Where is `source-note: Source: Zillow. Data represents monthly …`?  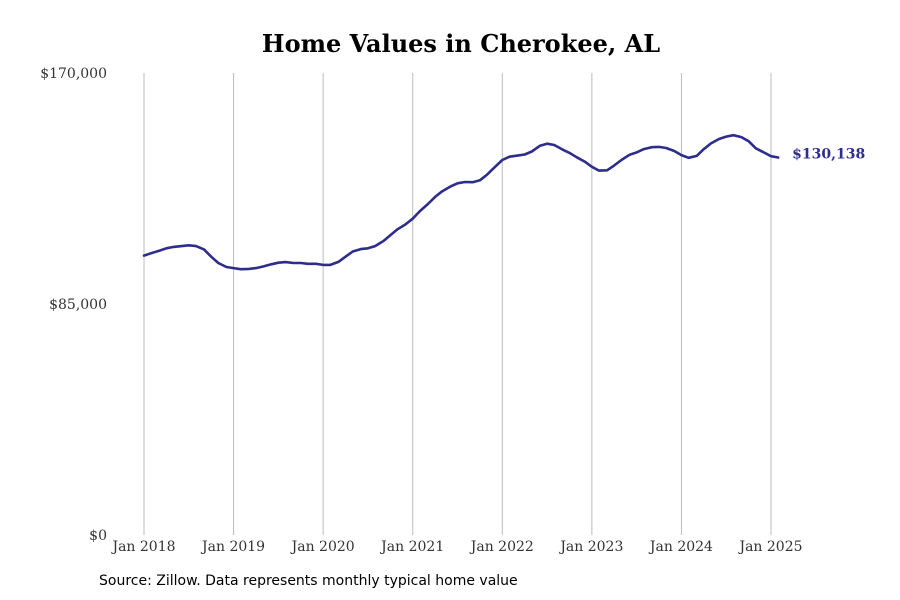 source-note: Source: Zillow. Data represents monthly … is located at coordinates (308, 581).